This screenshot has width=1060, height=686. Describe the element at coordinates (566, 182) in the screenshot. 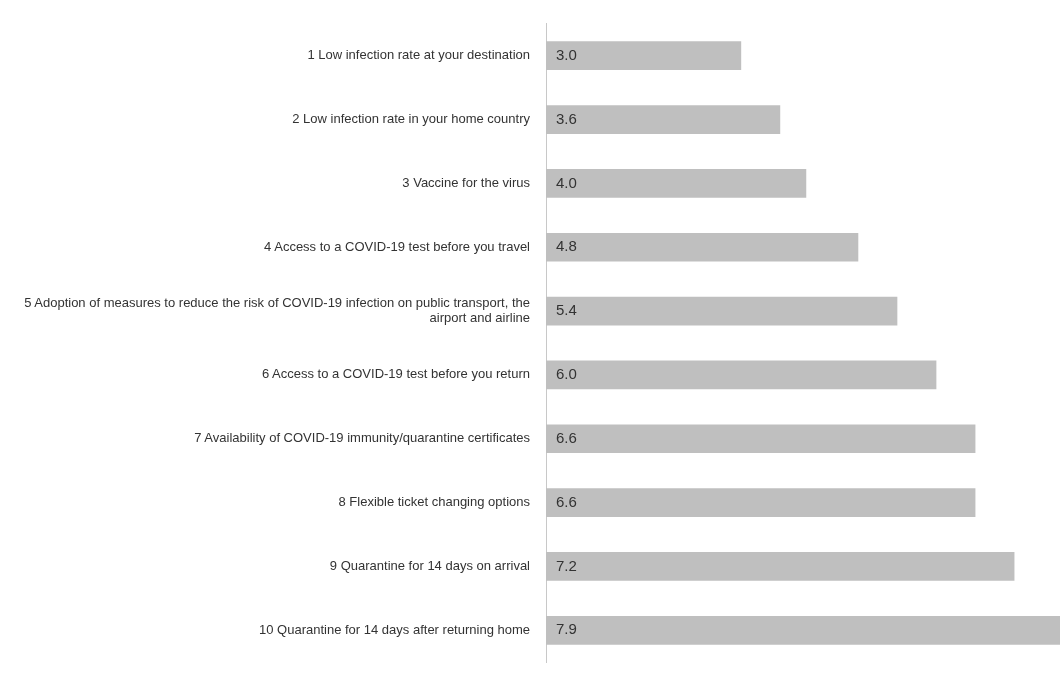

I see `data-label: 4.0` at that location.